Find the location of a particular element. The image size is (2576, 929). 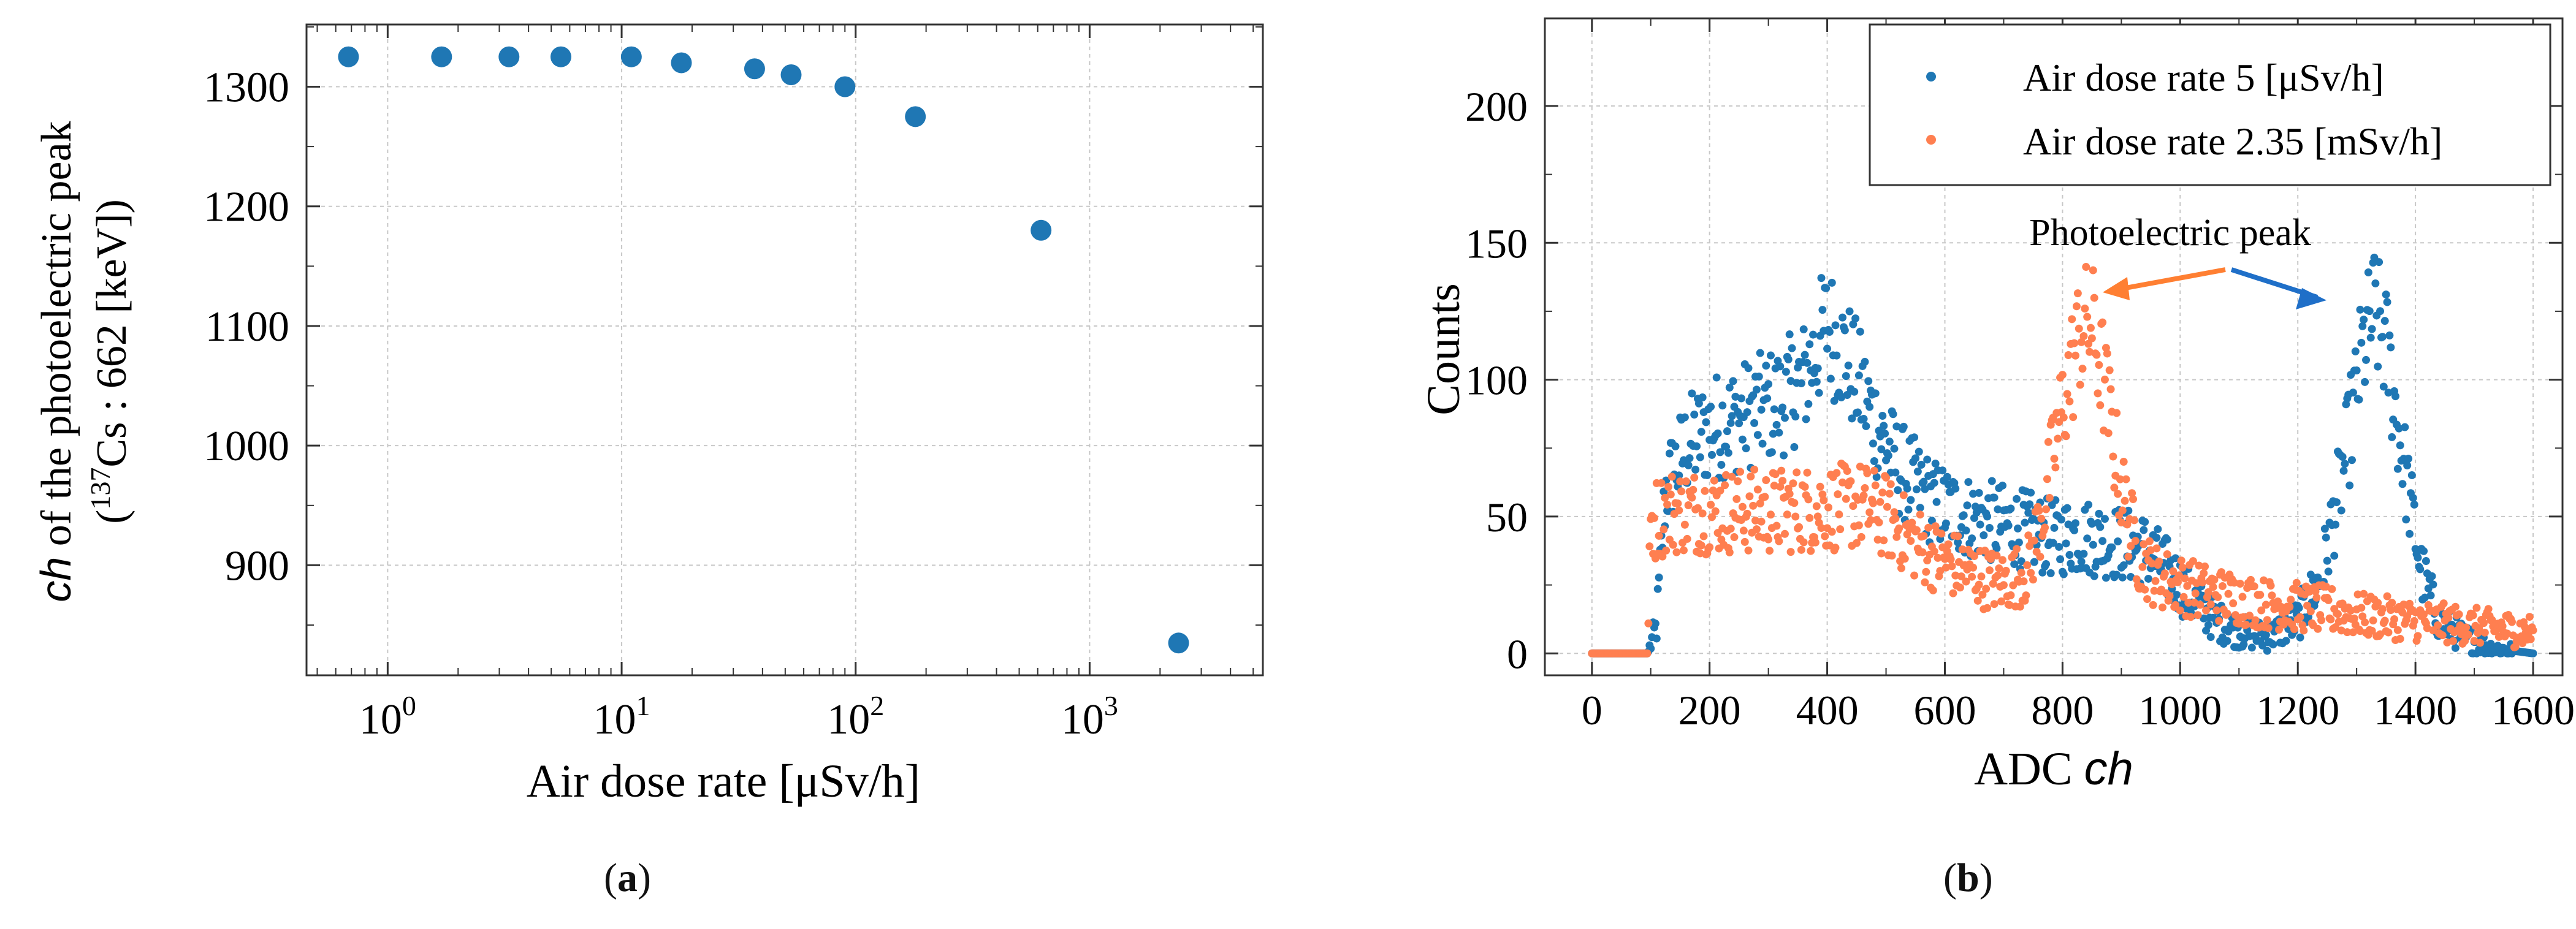

tick-label-x-b: 1200 is located at coordinates (2297, 710).